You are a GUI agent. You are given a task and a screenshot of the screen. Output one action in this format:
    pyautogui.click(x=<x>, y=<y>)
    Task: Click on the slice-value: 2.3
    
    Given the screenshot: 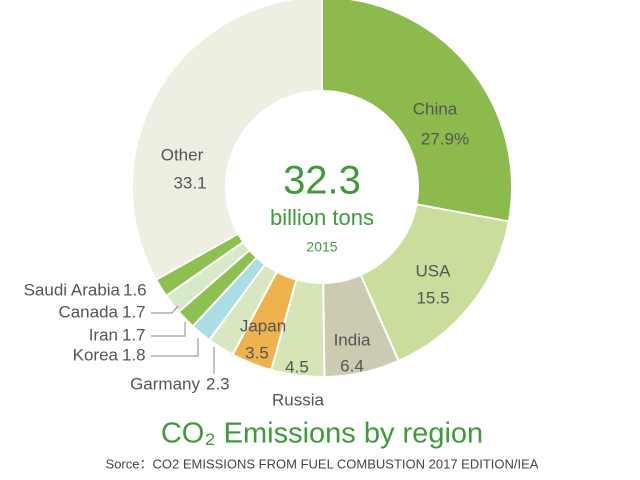 What is the action you would take?
    pyautogui.click(x=218, y=383)
    